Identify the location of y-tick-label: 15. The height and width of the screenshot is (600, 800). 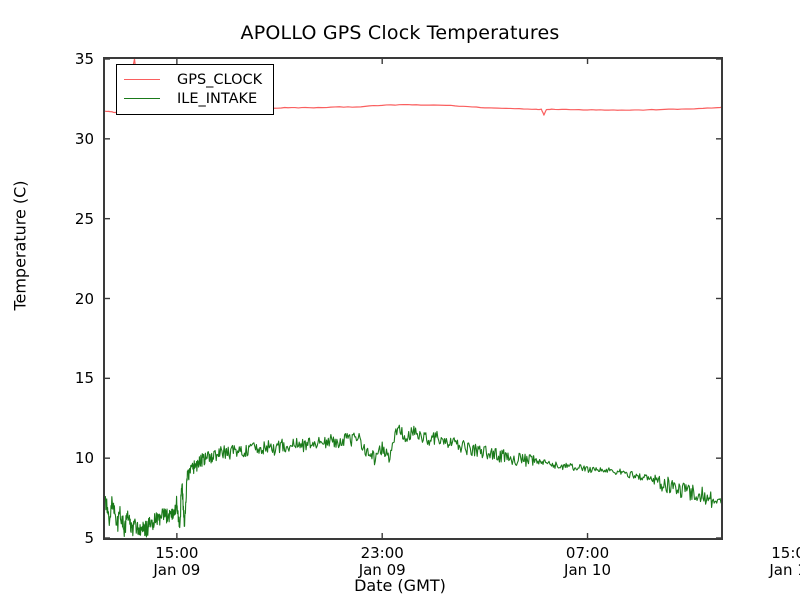
(84, 378).